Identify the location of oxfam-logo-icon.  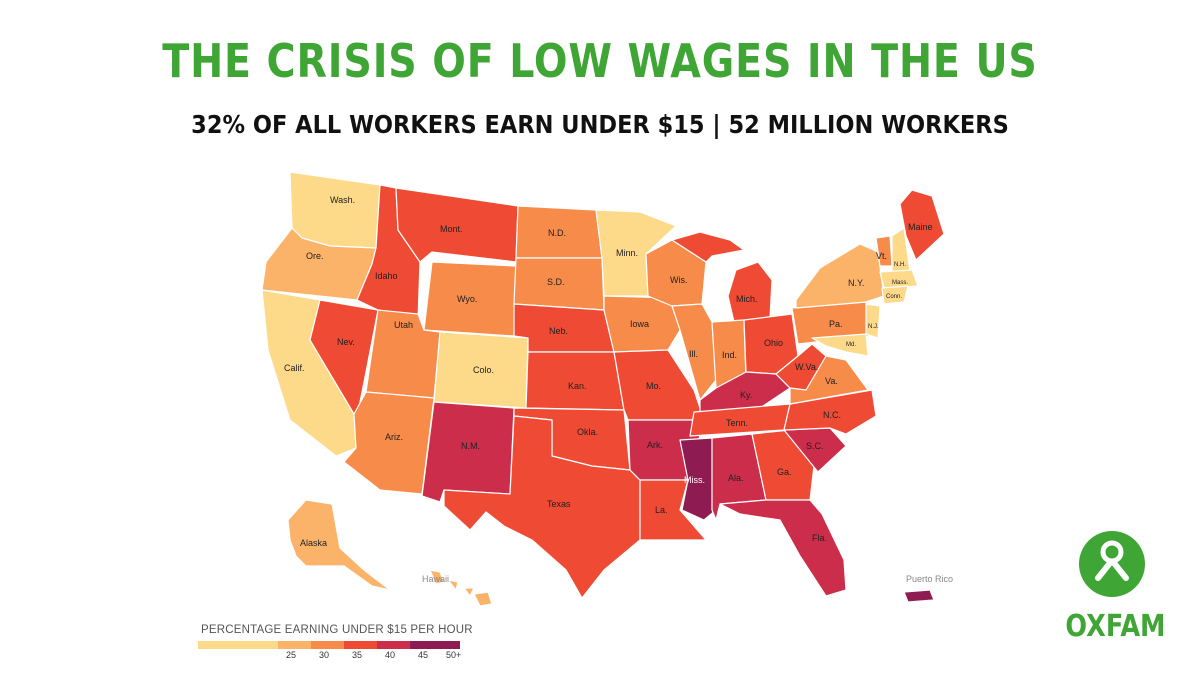
(1112, 564).